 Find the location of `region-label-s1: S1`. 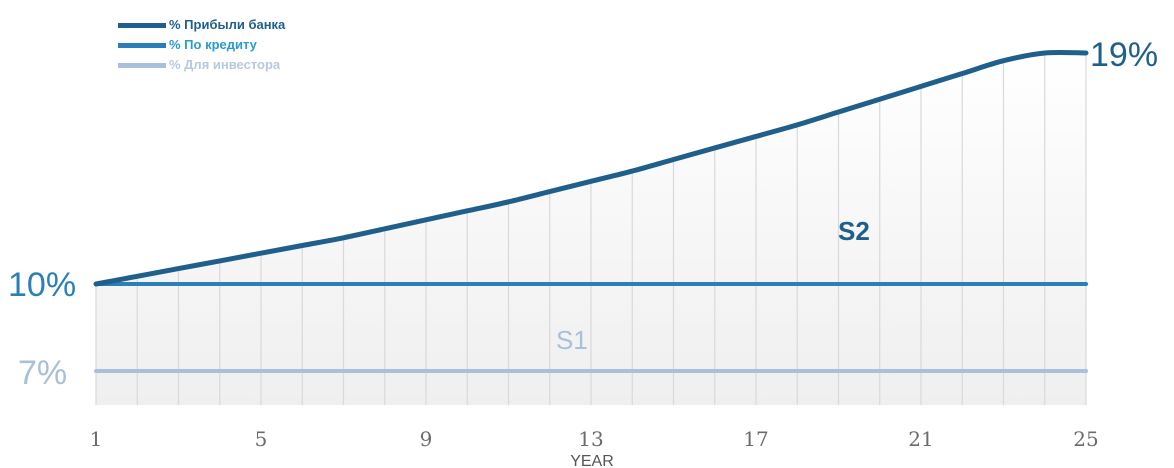

region-label-s1: S1 is located at coordinates (572, 340).